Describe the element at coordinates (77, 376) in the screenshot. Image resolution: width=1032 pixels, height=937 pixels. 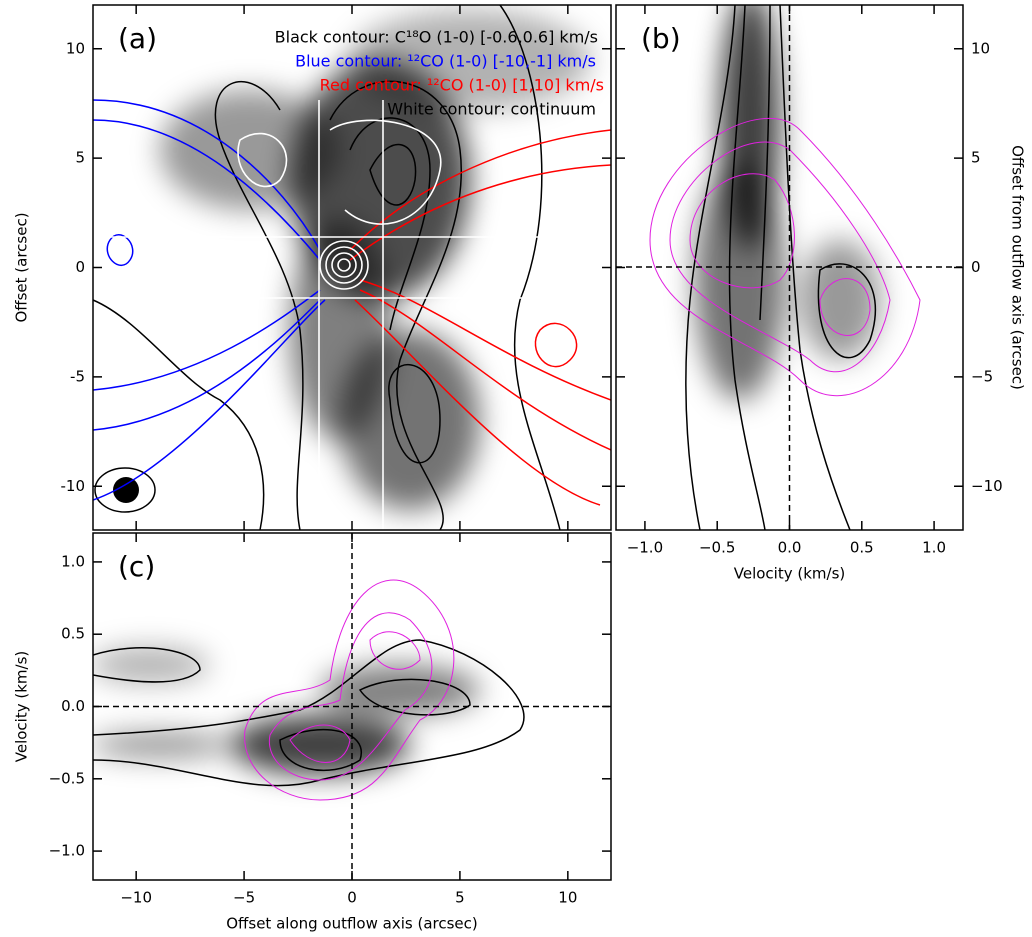
I see `y-tick-label: -5` at that location.